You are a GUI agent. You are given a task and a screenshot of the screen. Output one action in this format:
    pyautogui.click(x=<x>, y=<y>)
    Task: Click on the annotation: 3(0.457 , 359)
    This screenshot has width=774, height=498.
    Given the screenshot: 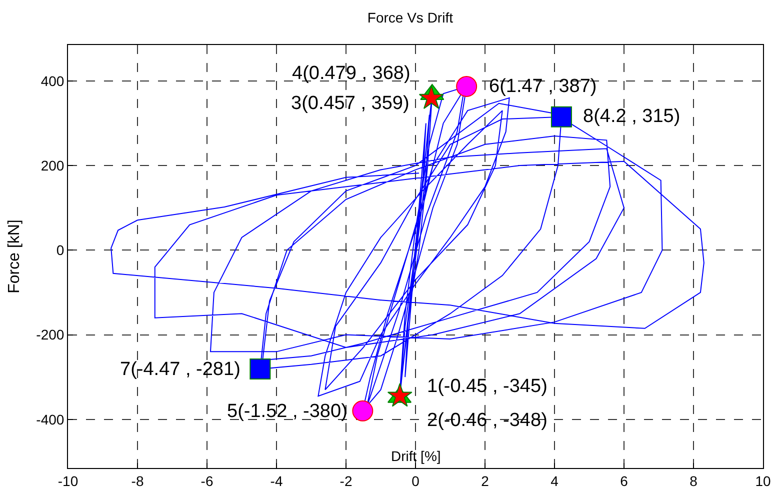 What is the action you would take?
    pyautogui.click(x=350, y=103)
    